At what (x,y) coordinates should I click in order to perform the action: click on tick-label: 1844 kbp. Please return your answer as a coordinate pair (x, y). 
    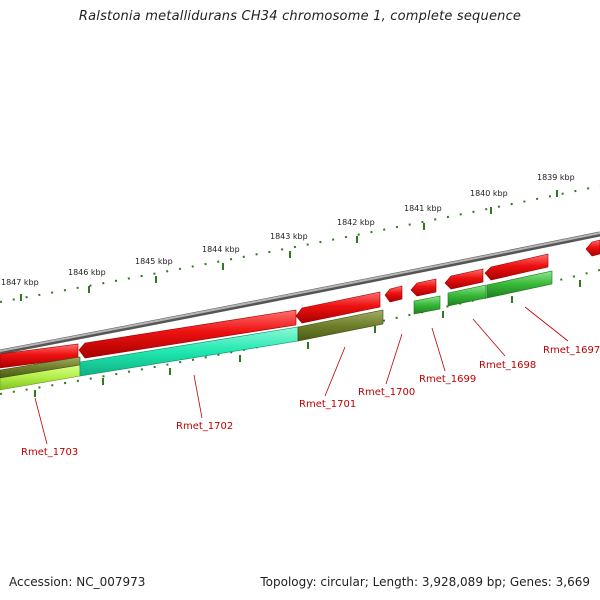
    Looking at the image, I should click on (221, 249).